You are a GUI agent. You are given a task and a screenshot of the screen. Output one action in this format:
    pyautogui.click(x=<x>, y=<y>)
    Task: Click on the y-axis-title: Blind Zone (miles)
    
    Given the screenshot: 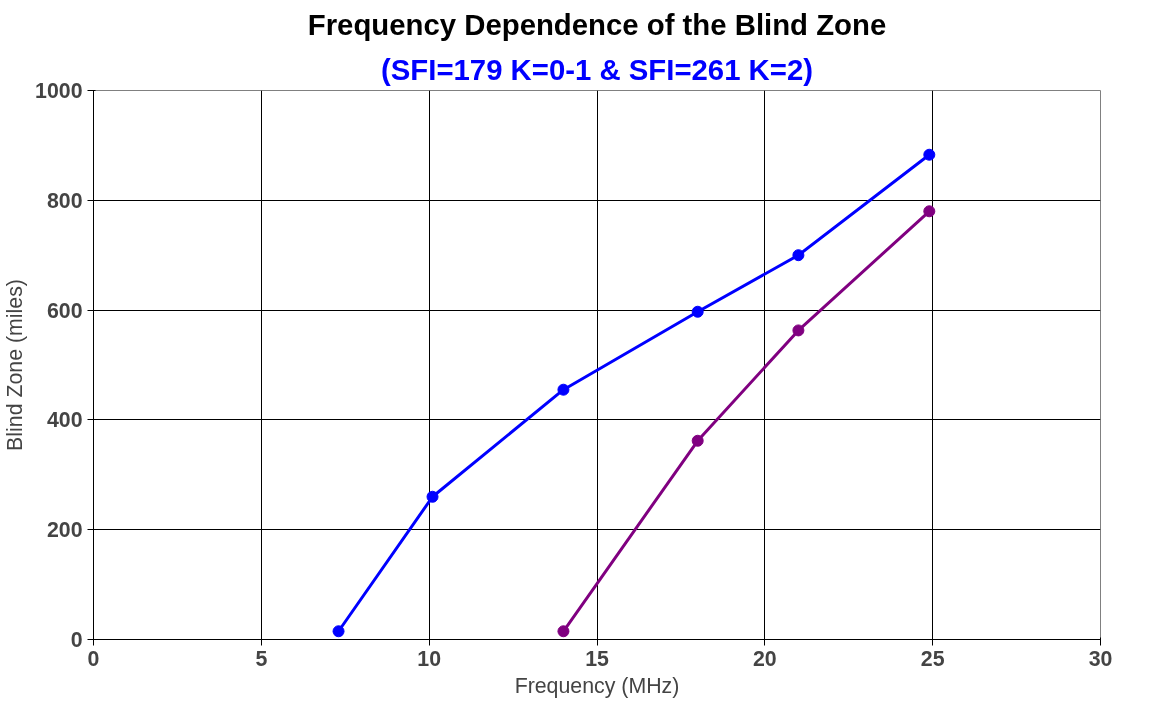 What is the action you would take?
    pyautogui.click(x=15, y=365)
    